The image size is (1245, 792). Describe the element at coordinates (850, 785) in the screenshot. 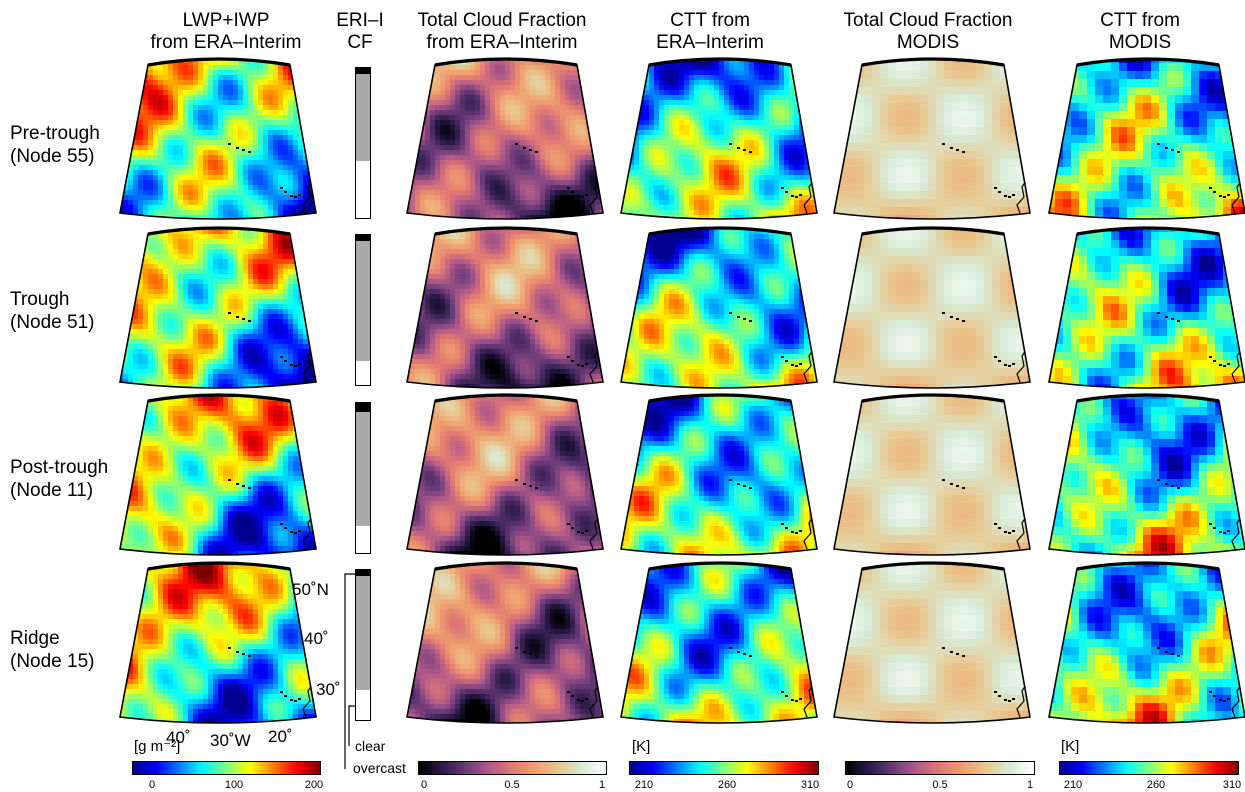

I see `colorbar-tcf-modis-tick: 0` at that location.